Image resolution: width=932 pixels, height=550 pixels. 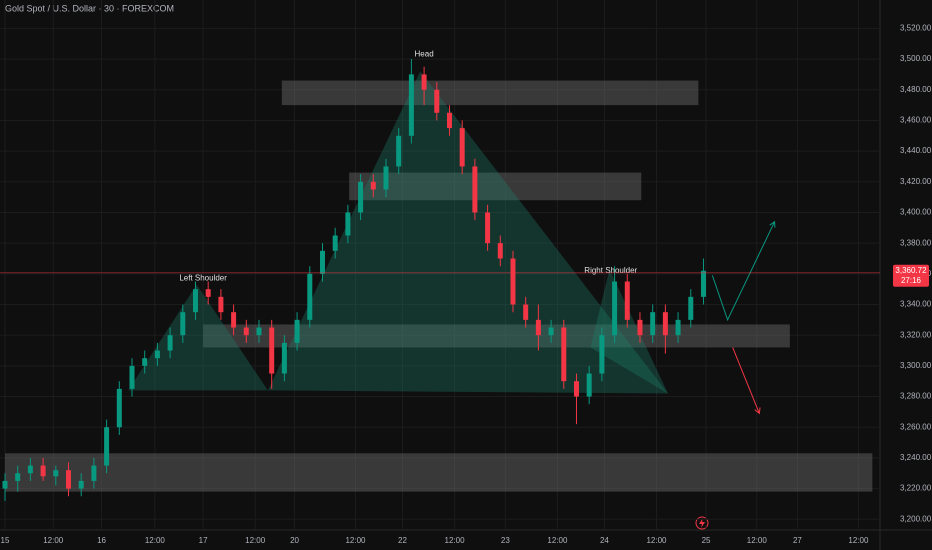 I want to click on countdown-label: 27:16, so click(x=911, y=280).